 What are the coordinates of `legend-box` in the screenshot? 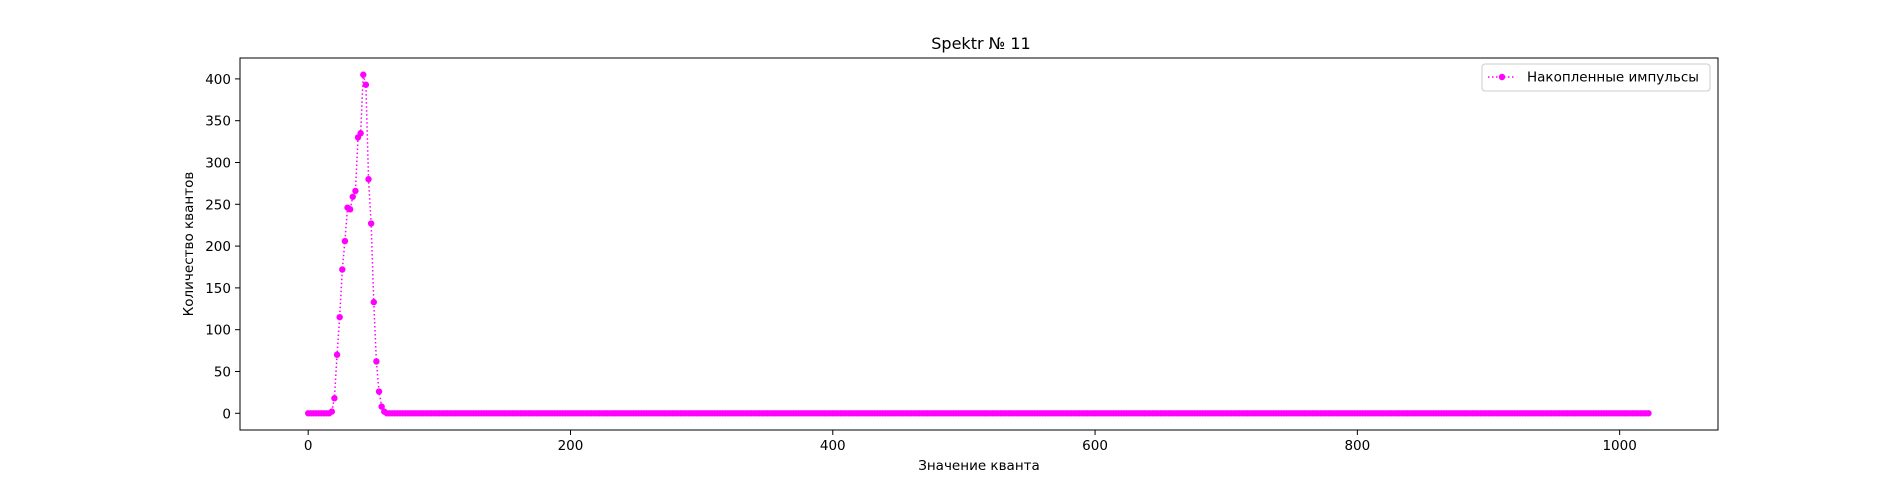 It's located at (1596, 77).